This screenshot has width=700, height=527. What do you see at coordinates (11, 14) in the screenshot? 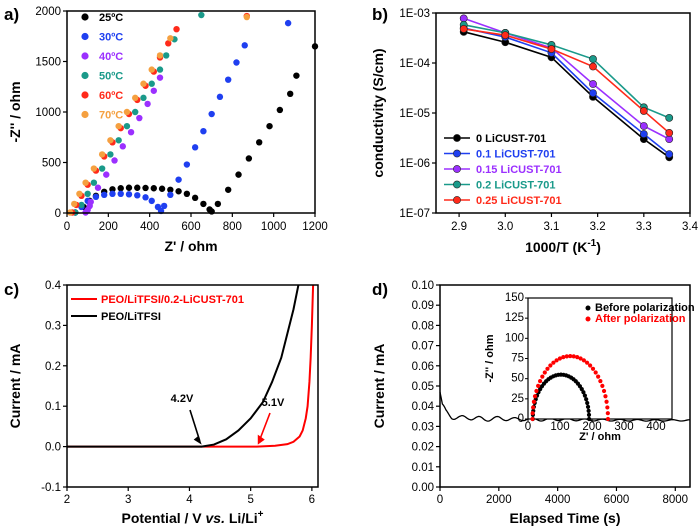
I see `panel-label: a)` at bounding box center [11, 14].